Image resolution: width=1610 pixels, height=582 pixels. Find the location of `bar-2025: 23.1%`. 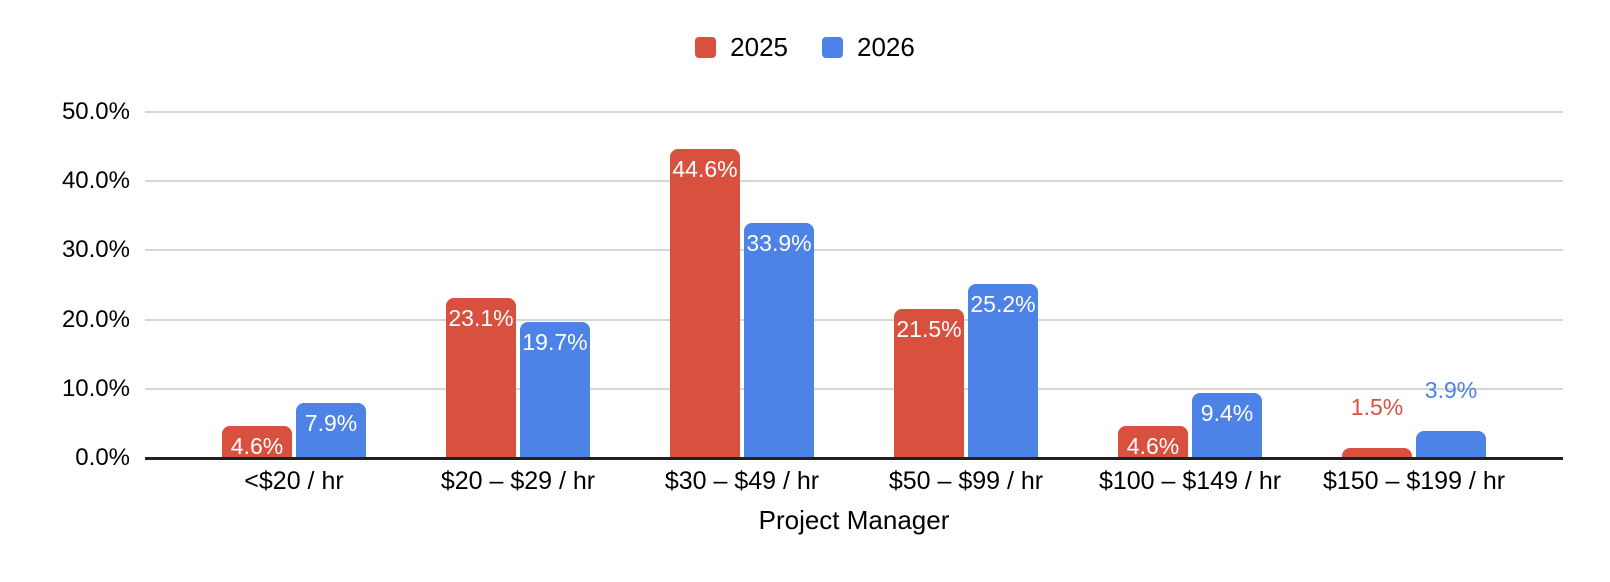

bar-2025: 23.1% is located at coordinates (481, 378).